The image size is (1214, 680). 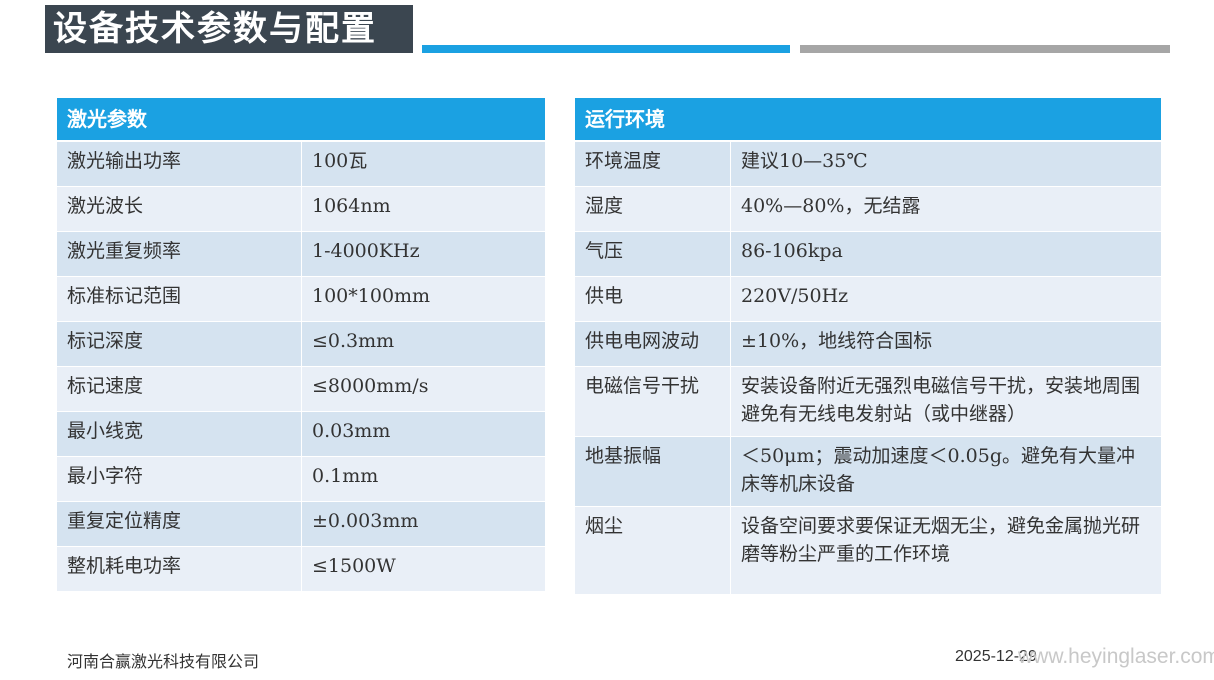 What do you see at coordinates (652, 209) in the screenshot?
I see `label-cell: 湿度` at bounding box center [652, 209].